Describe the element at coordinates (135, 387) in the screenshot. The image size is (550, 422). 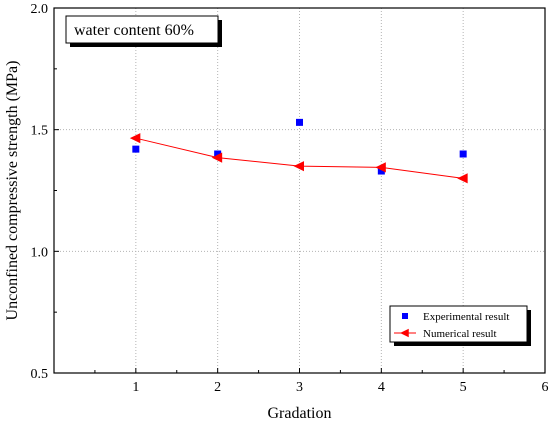
I see `x-tick-label: 1` at that location.